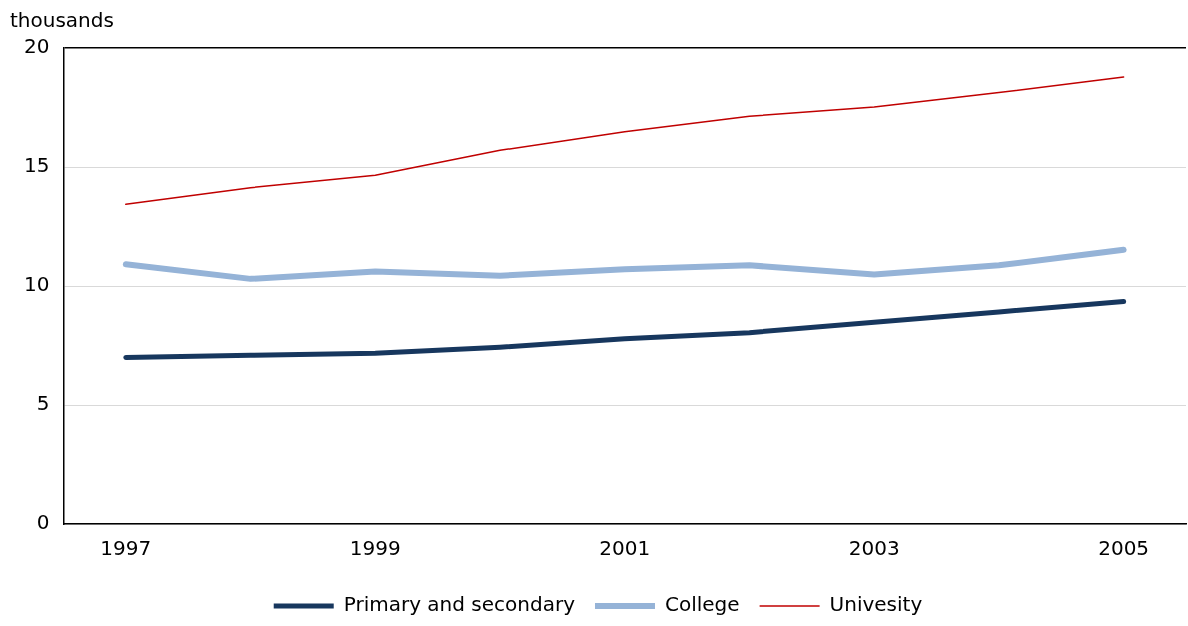 This screenshot has width=1188, height=626. What do you see at coordinates (43, 522) in the screenshot?
I see `y-tick-label: 0` at bounding box center [43, 522].